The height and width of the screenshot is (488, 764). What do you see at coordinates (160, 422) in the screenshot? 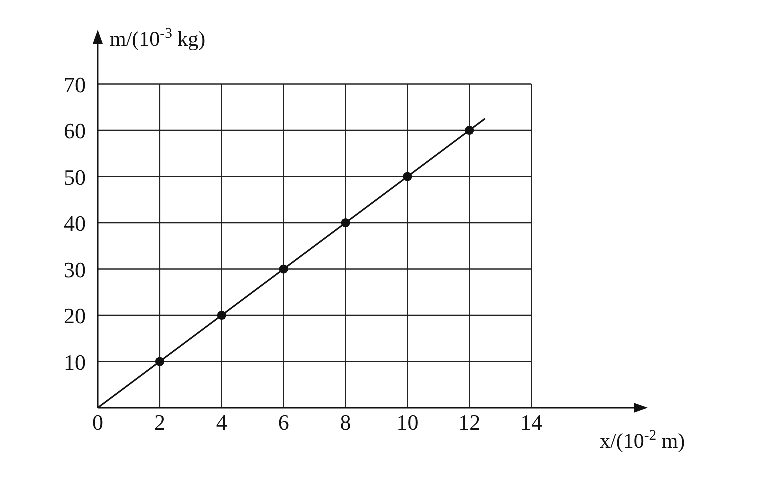
I see `x-tick-label: 2` at bounding box center [160, 422].